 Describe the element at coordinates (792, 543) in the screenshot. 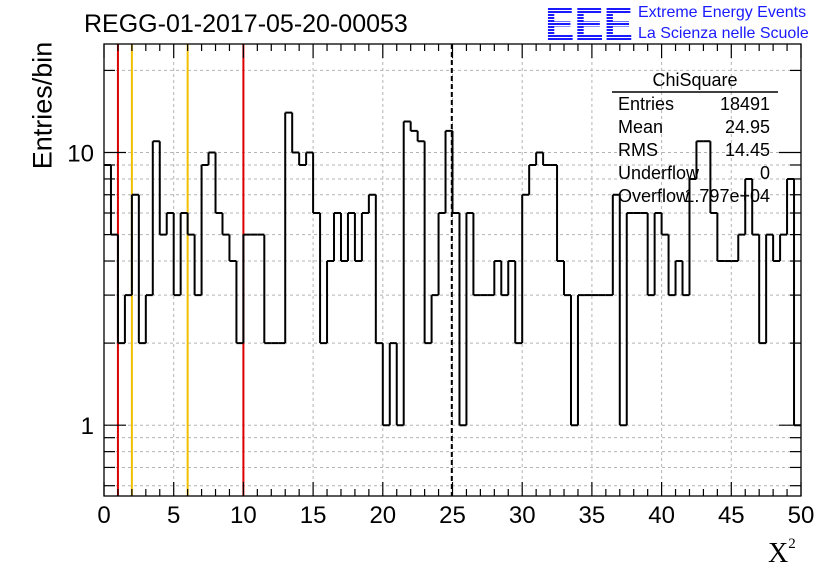

I see `x-axis-label-superscript: 2` at that location.